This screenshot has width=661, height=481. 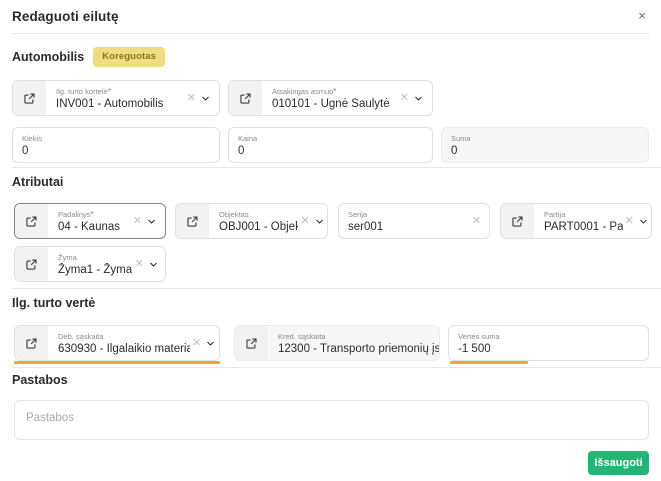 I want to click on field-body: Objektas OBJ001 - Objektas1, so click(x=254, y=221).